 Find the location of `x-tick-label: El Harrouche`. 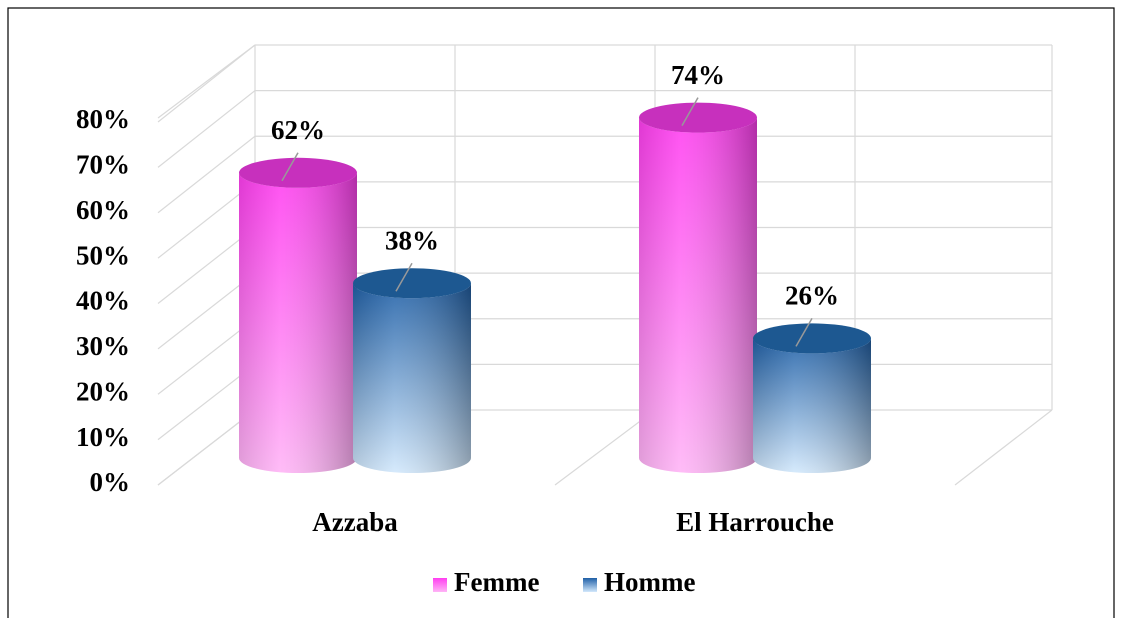

x-tick-label: El Harrouche is located at coordinates (755, 522).